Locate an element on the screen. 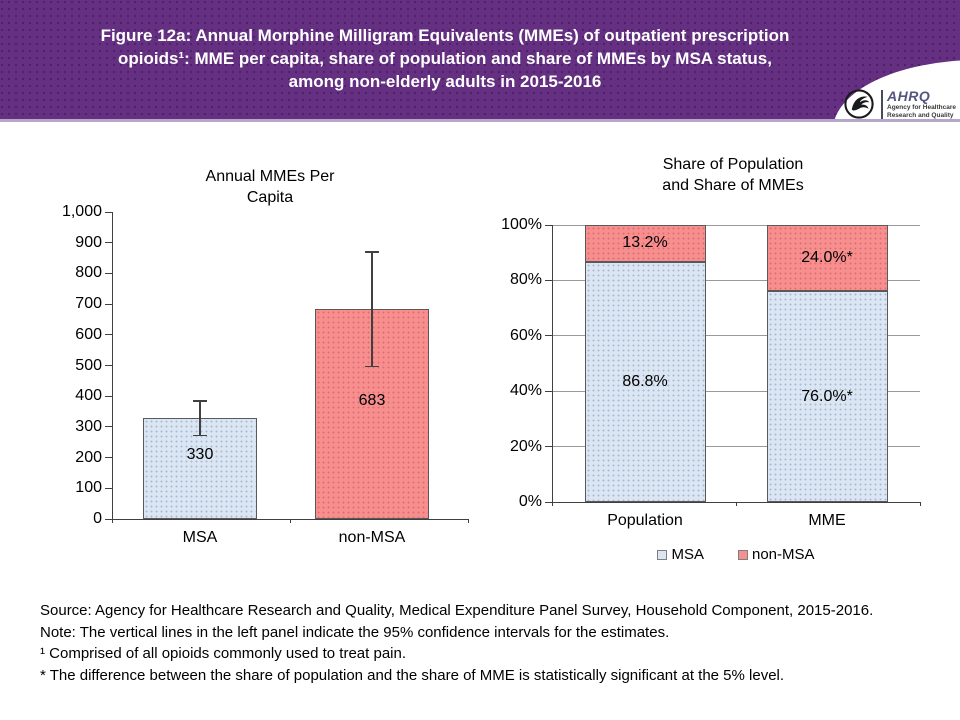 The height and width of the screenshot is (720, 960). y-tick-label: 800 is located at coordinates (88, 273).